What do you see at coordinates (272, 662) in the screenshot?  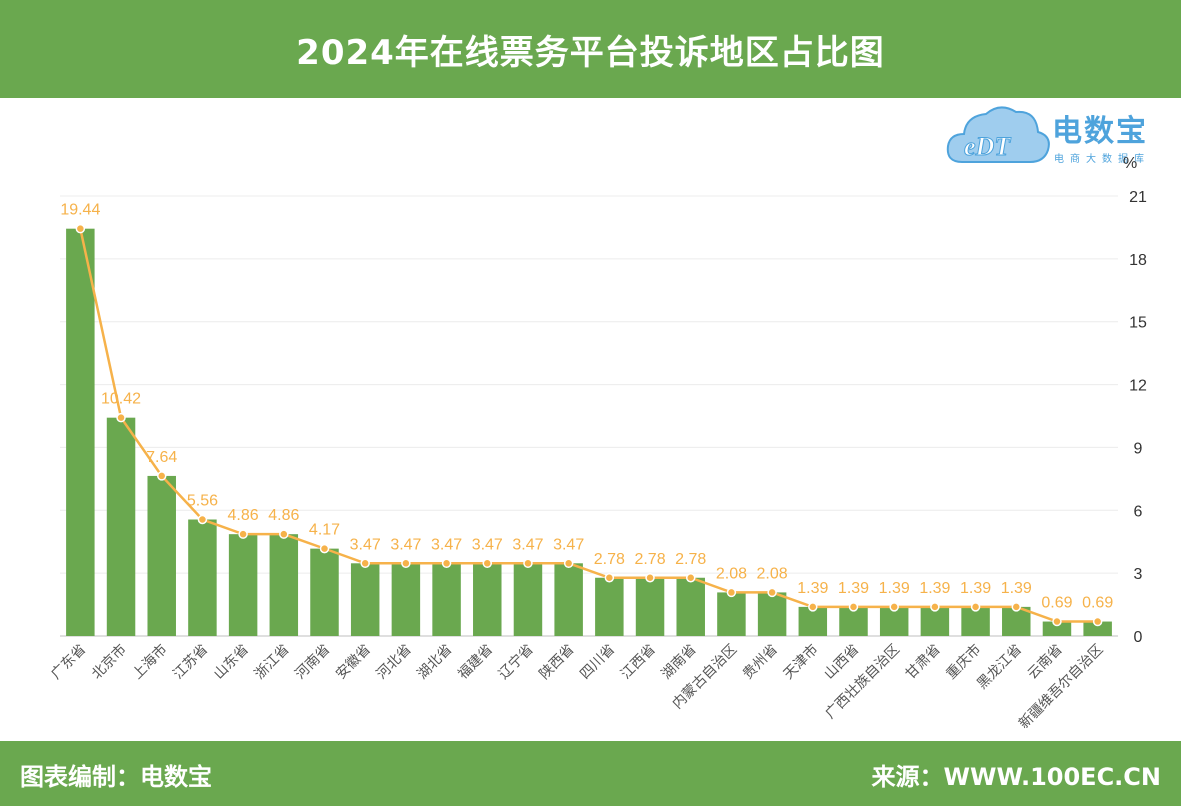 I see `x-tick-label: 浙江省` at bounding box center [272, 662].